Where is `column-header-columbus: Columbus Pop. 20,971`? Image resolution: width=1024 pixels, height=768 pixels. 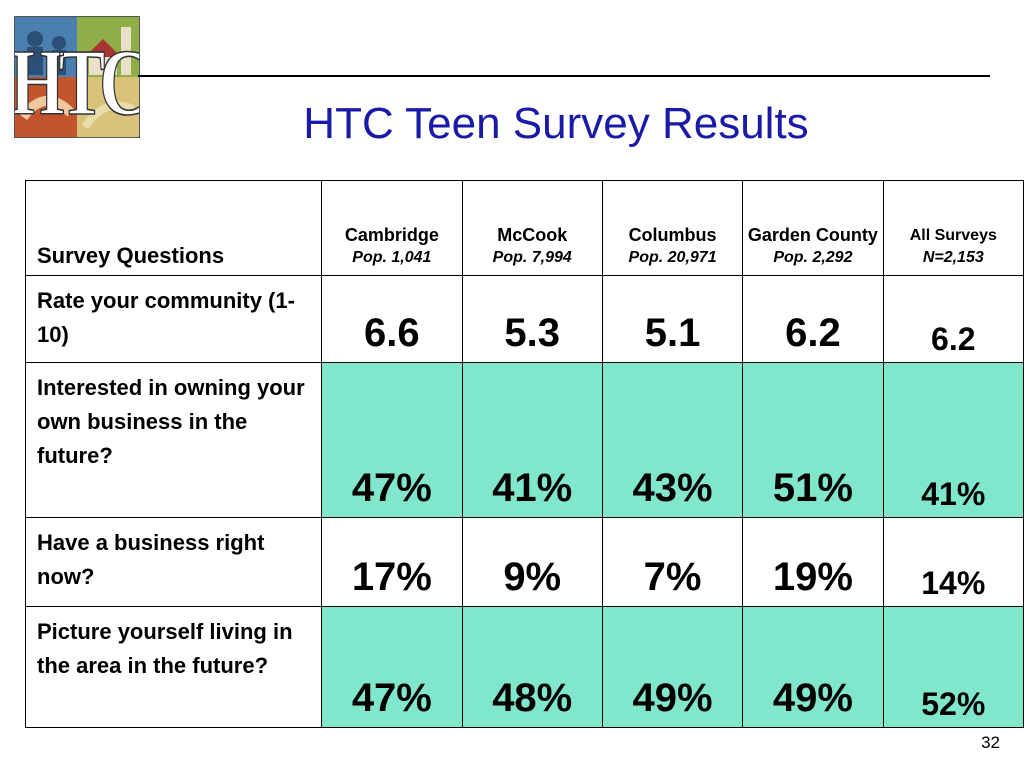 column-header-columbus: Columbus Pop. 20,971 is located at coordinates (672, 228).